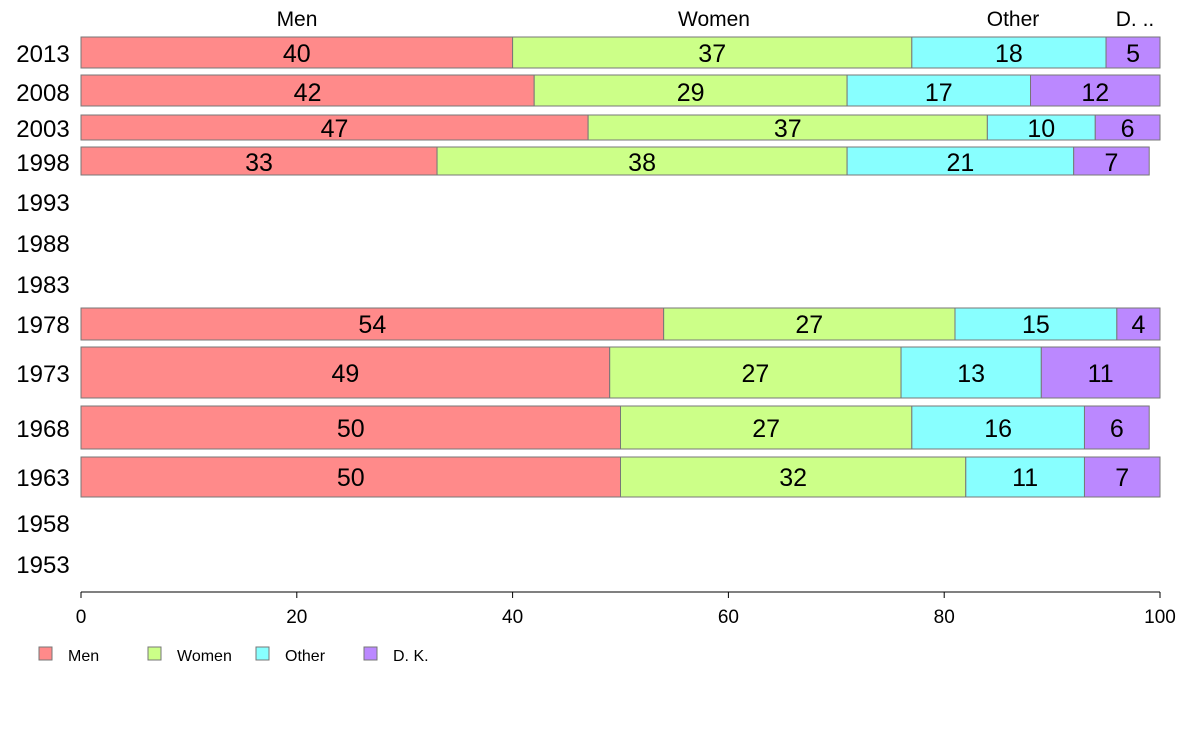  I want to click on bar-value-label: 18, so click(1009, 54).